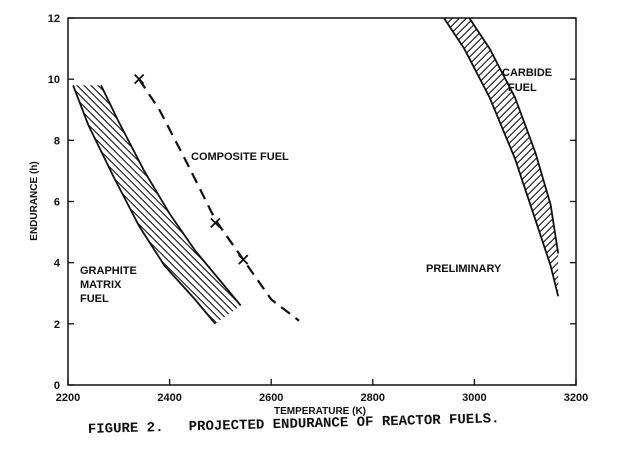 The height and width of the screenshot is (455, 640). Describe the element at coordinates (57, 141) in the screenshot. I see `y-tick-label: 8` at that location.